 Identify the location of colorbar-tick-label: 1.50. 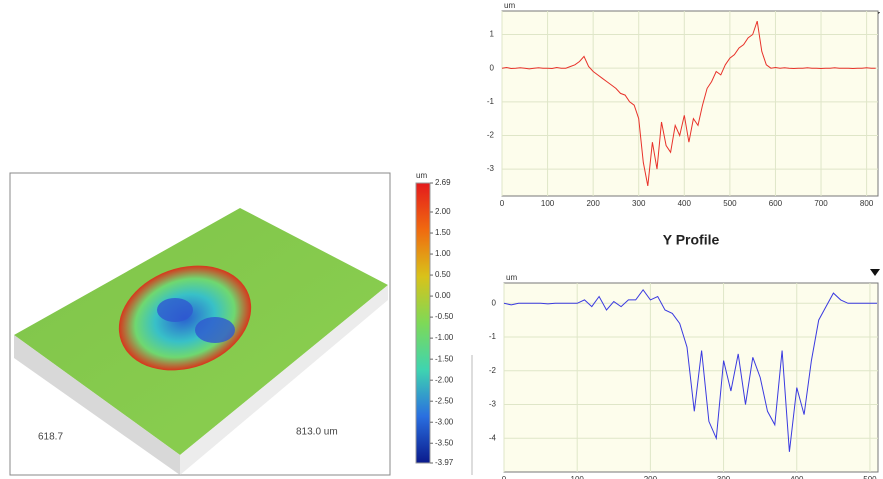
(443, 232).